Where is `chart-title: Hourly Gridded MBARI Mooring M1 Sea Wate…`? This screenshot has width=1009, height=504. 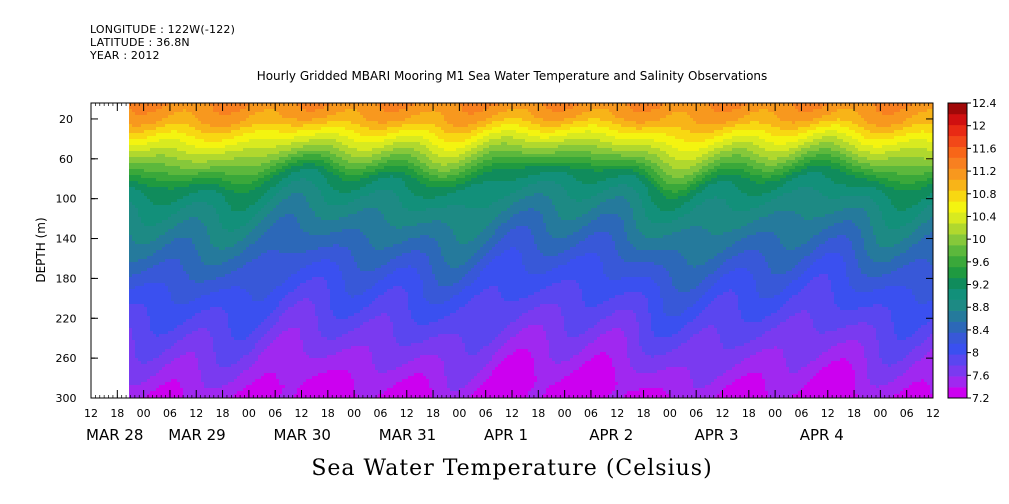 chart-title: Hourly Gridded MBARI Mooring M1 Sea Wate… is located at coordinates (512, 76).